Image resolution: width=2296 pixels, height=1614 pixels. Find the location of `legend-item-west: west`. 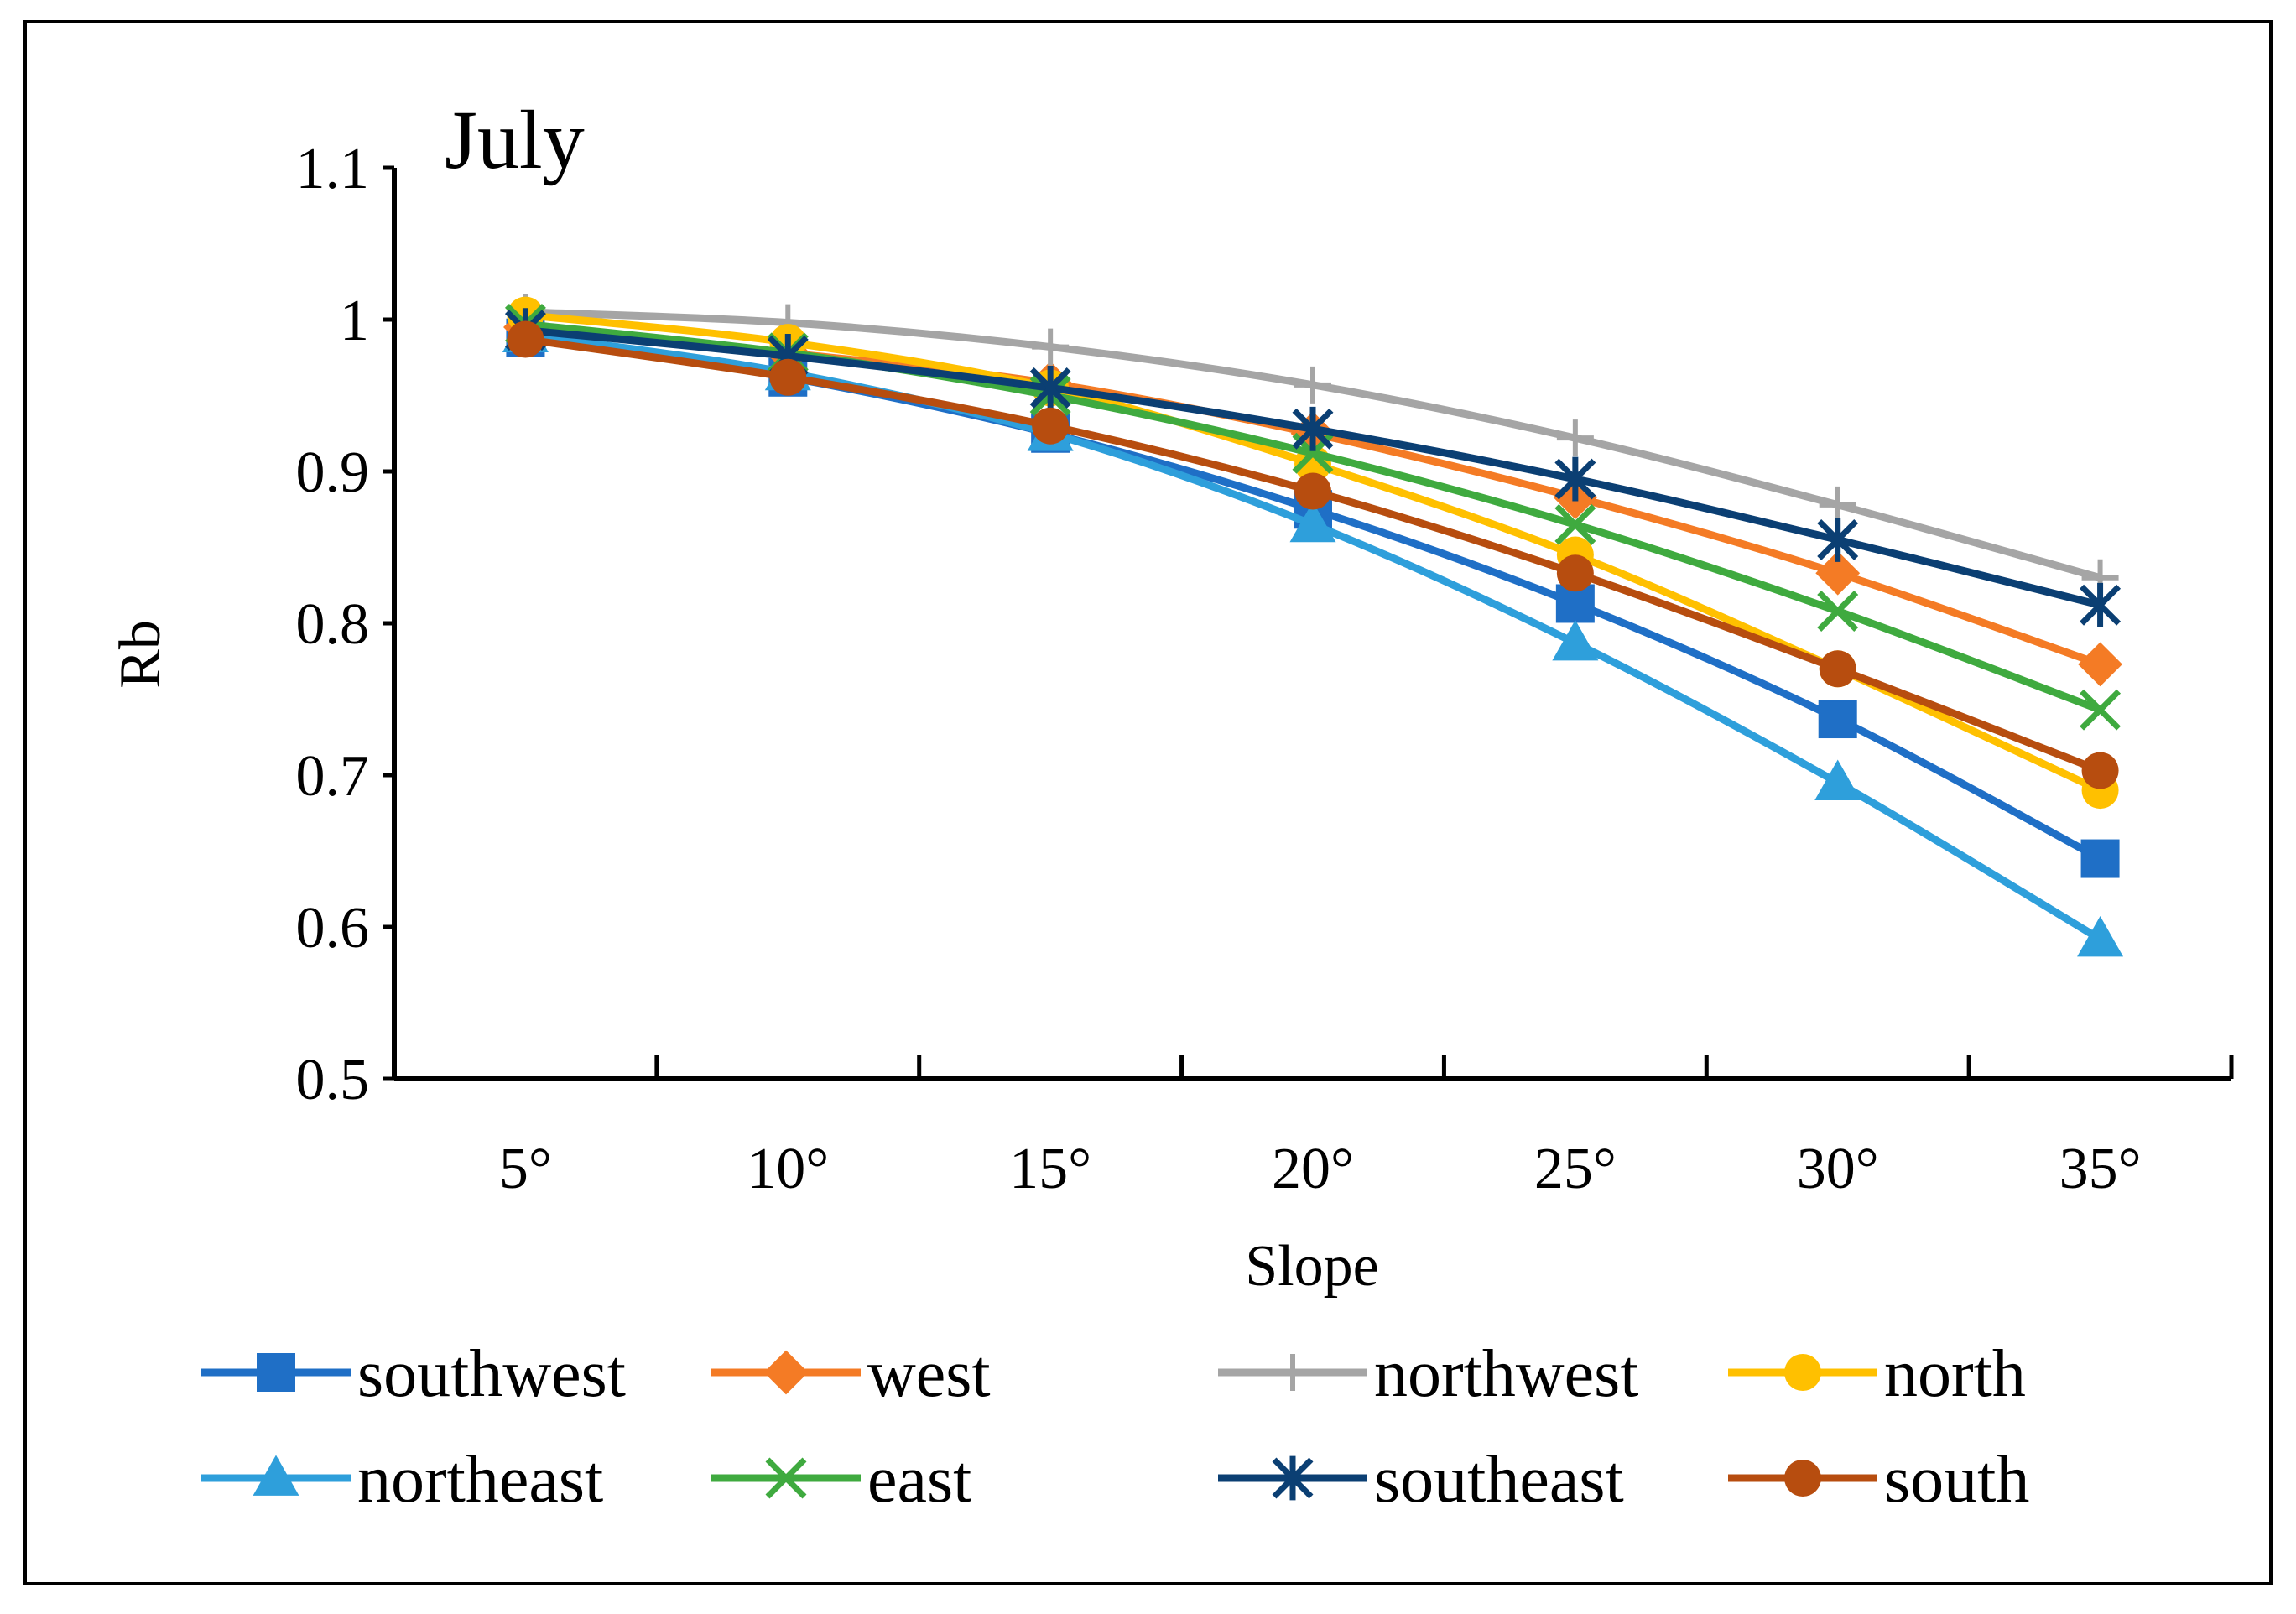

legend-item-west: west is located at coordinates (851, 1374).